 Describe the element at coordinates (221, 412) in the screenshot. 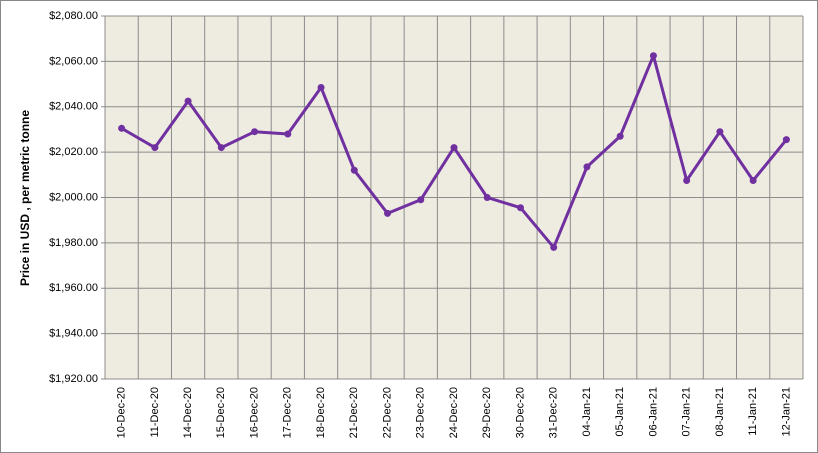

I see `x-tick-label: 15-Dec-20` at that location.